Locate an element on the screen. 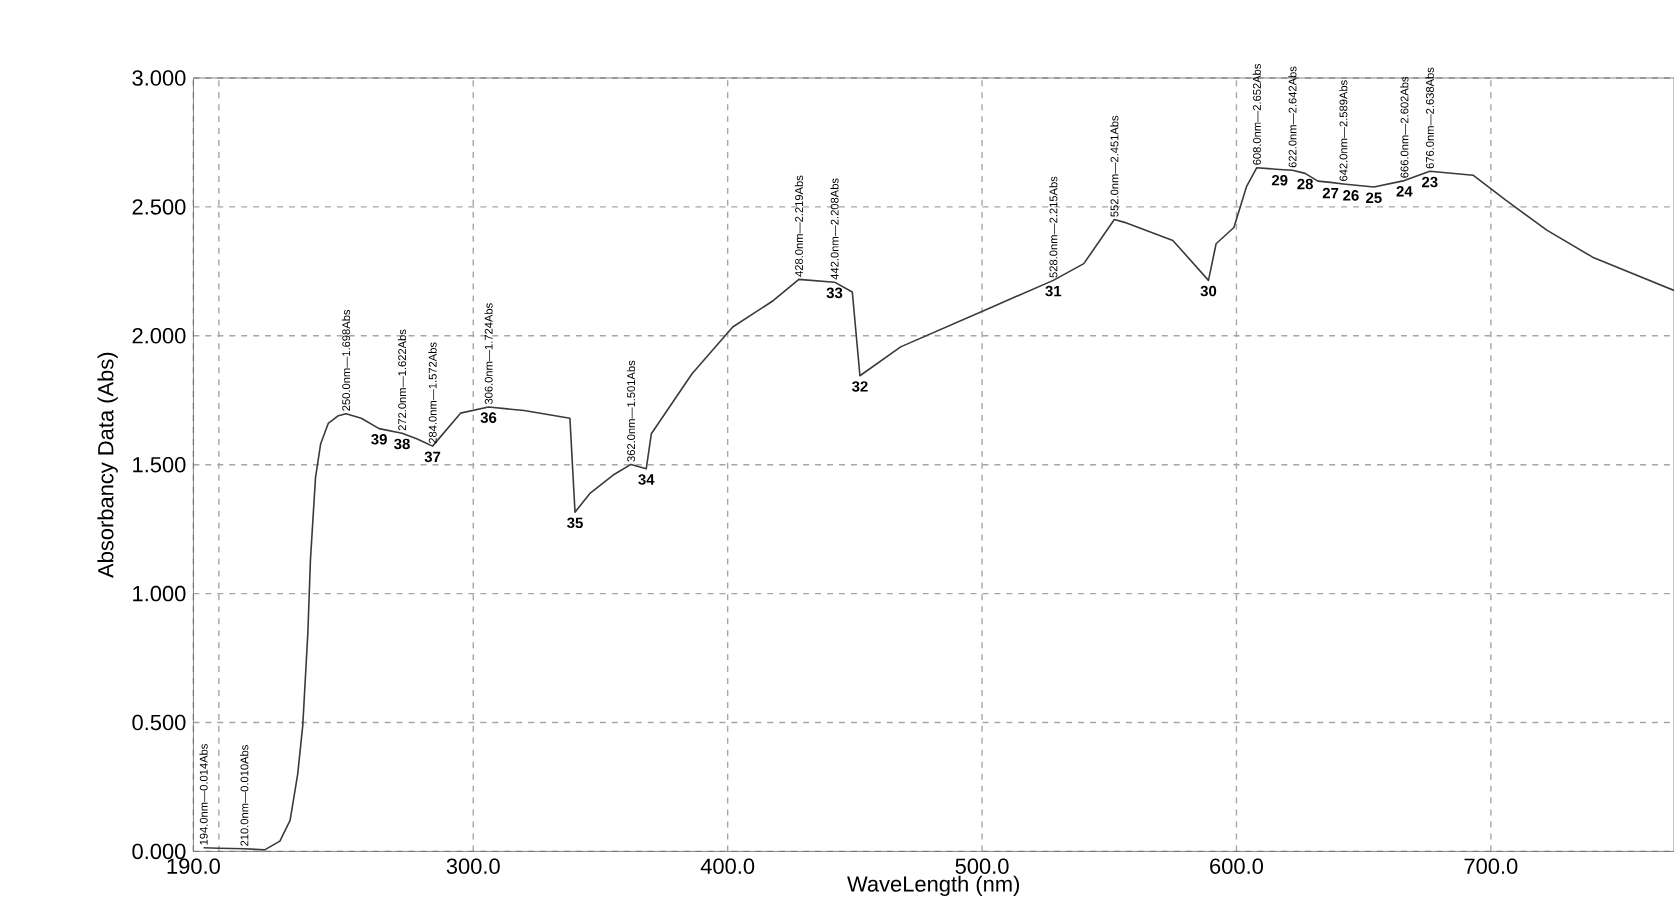 This screenshot has height=922, width=1674. y-axis-title: Absorbancy Data (Abs) is located at coordinates (107, 465).